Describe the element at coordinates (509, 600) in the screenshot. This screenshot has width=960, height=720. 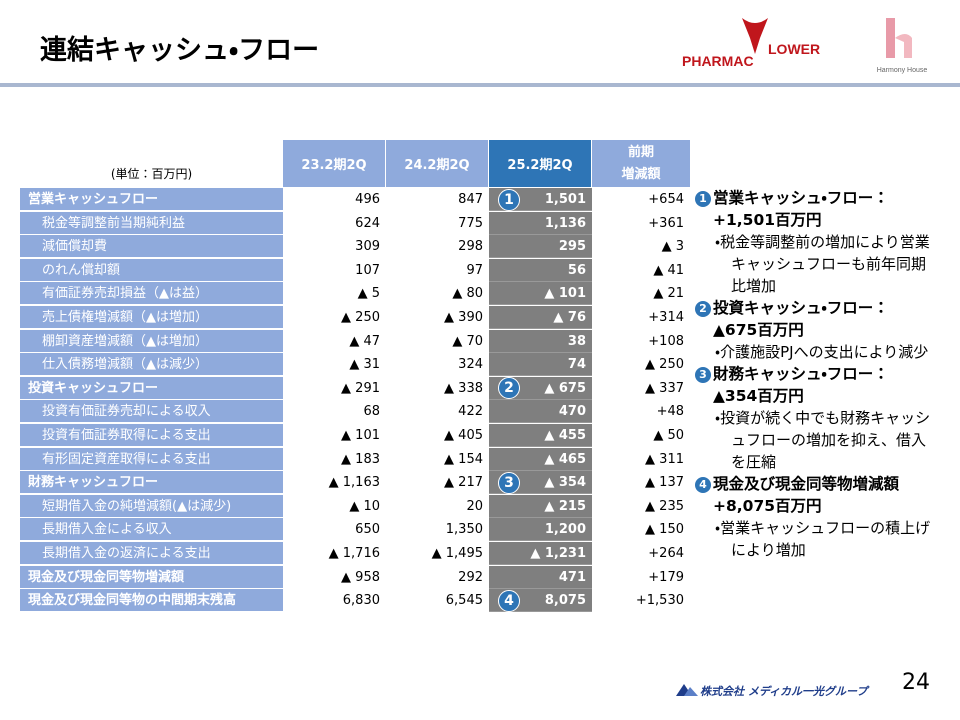
I see `badge: 4` at that location.